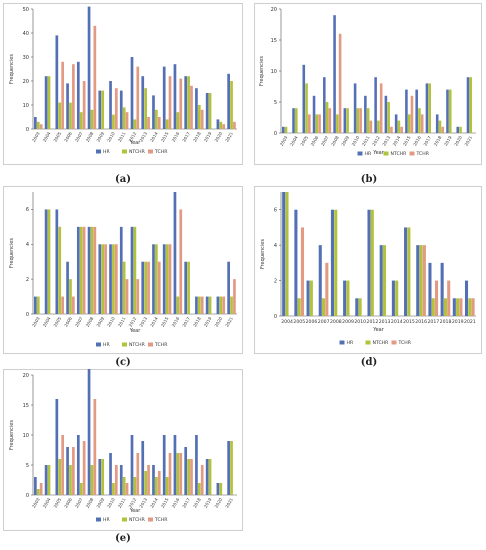  What do you see at coordinates (202, 480) in the screenshot?
I see `bar-tchr-2018` at bounding box center [202, 480].